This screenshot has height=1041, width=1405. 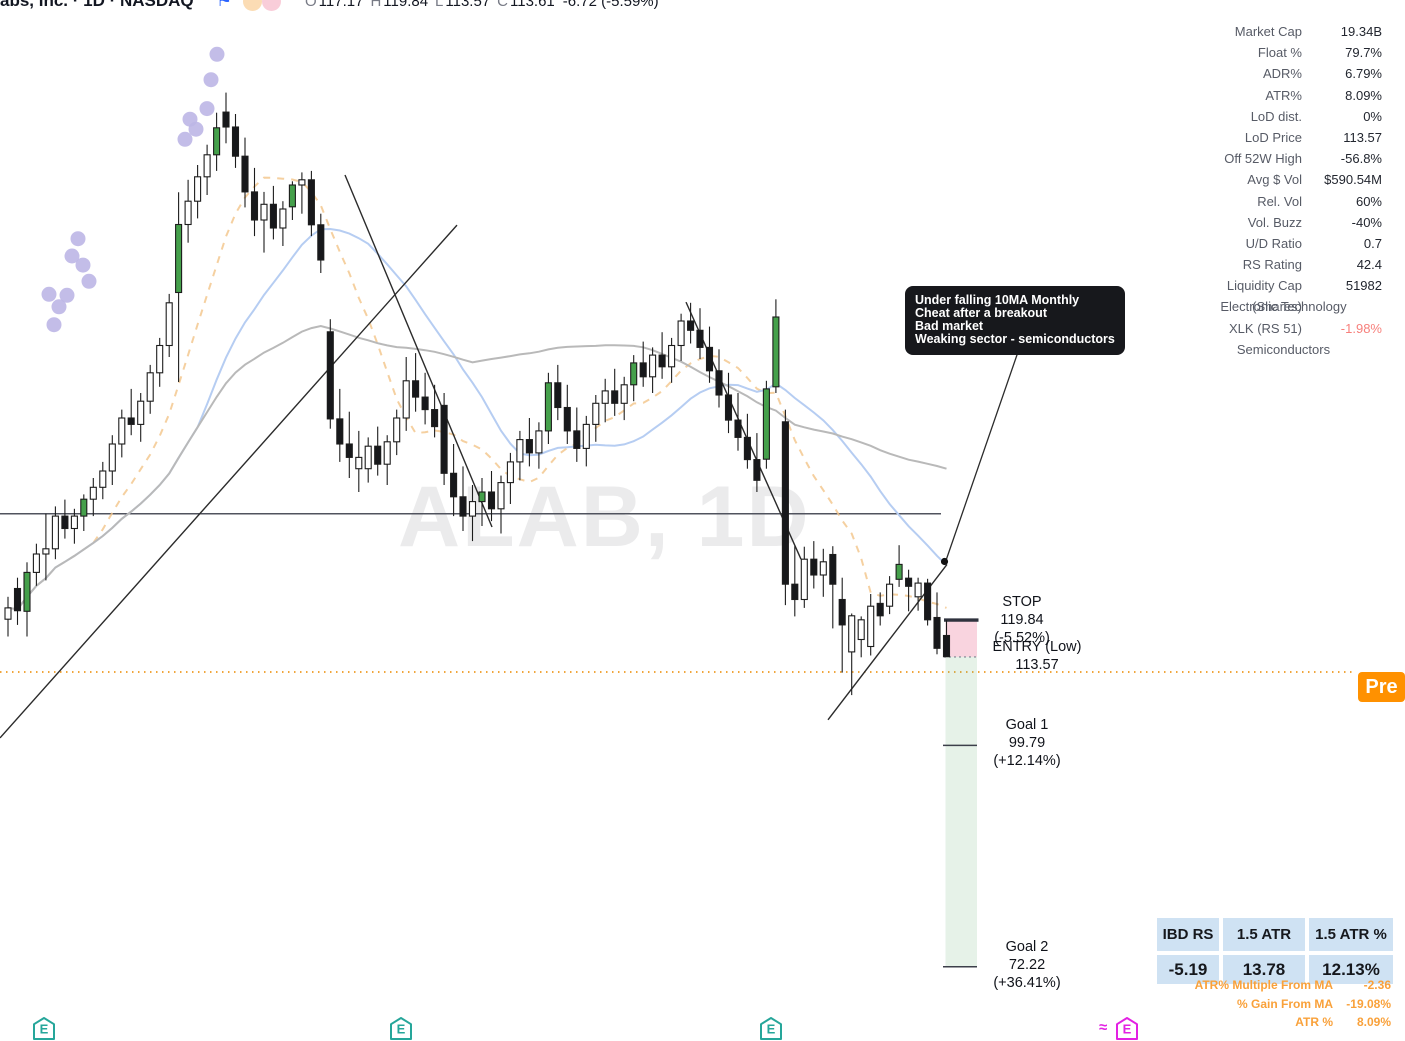 What do you see at coordinates (1279, 201) in the screenshot?
I see `stats-label: Rel. Vol` at bounding box center [1279, 201].